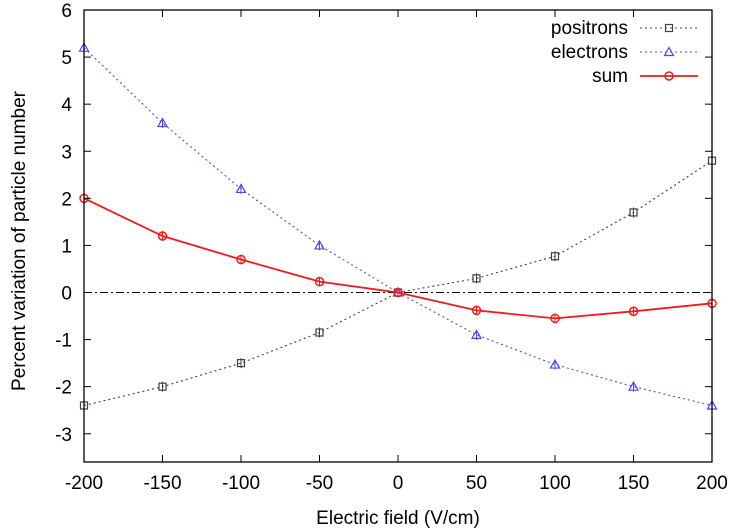 This screenshot has height=532, width=732. Describe the element at coordinates (398, 483) in the screenshot. I see `x-tick-label: 0` at that location.